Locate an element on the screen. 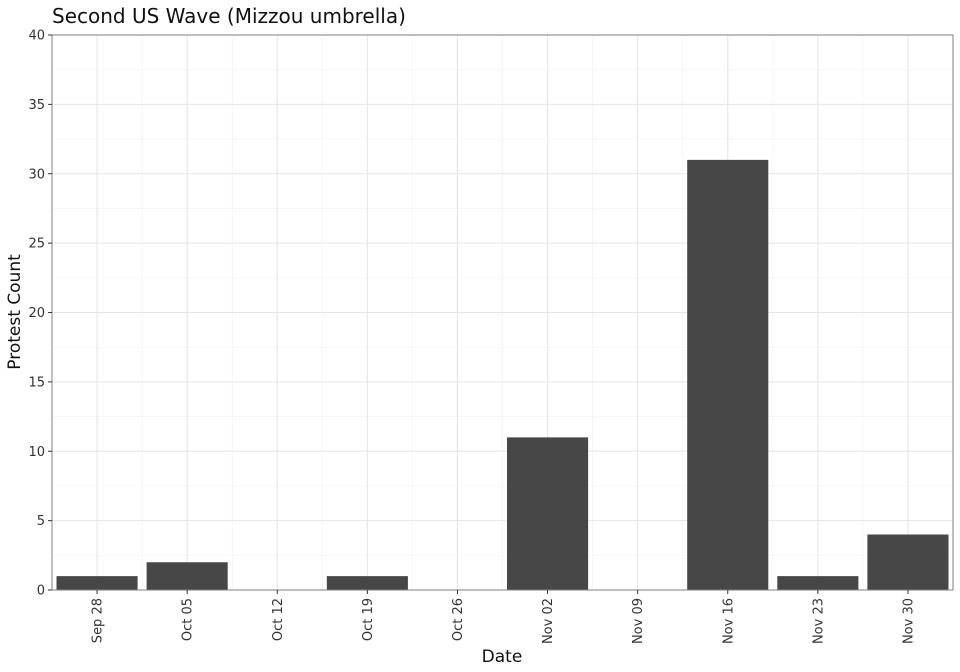  x-tick-label: Oct 19 is located at coordinates (368, 619).